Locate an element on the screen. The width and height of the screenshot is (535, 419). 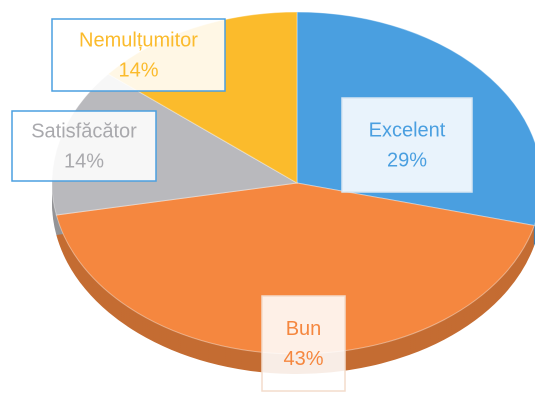
label-name: Satisfăcător is located at coordinates (84, 131).